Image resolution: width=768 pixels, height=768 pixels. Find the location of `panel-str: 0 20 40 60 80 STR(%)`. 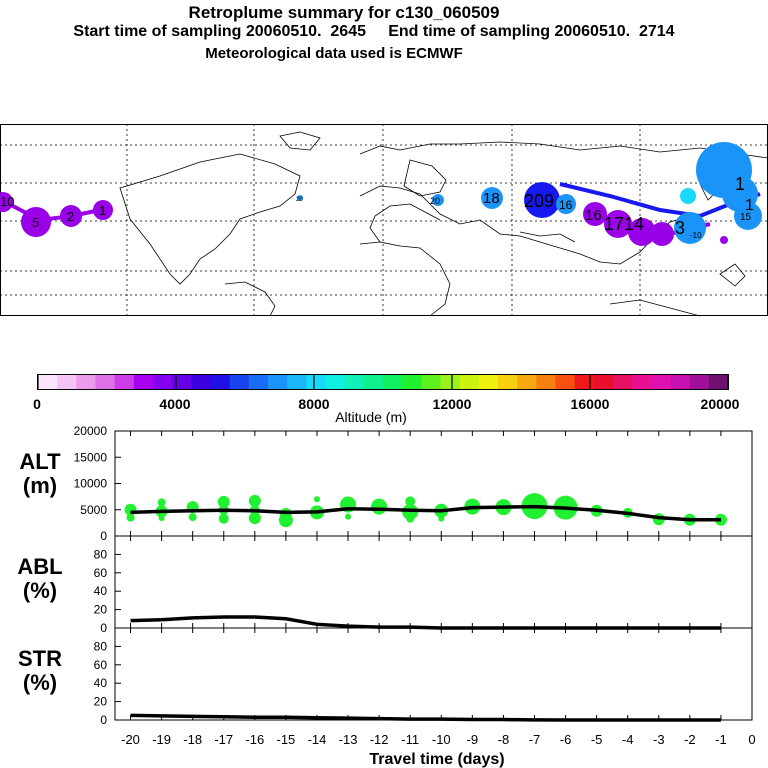

panel-str: 0 20 40 60 80 STR(%) is located at coordinates (385, 677).